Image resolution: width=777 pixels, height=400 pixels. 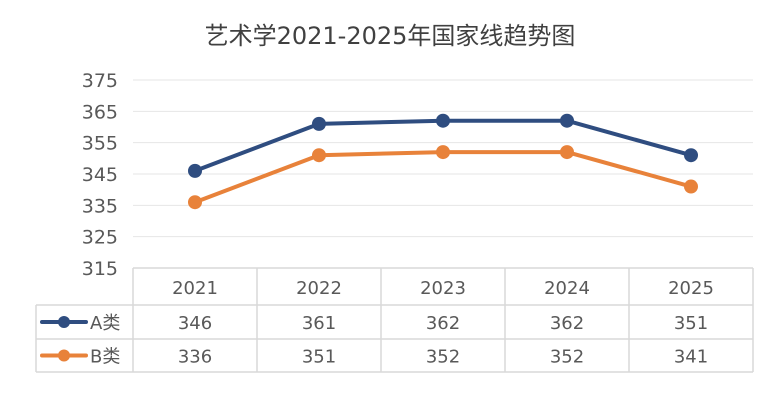 I want to click on legend-label: B类, so click(x=105, y=357).